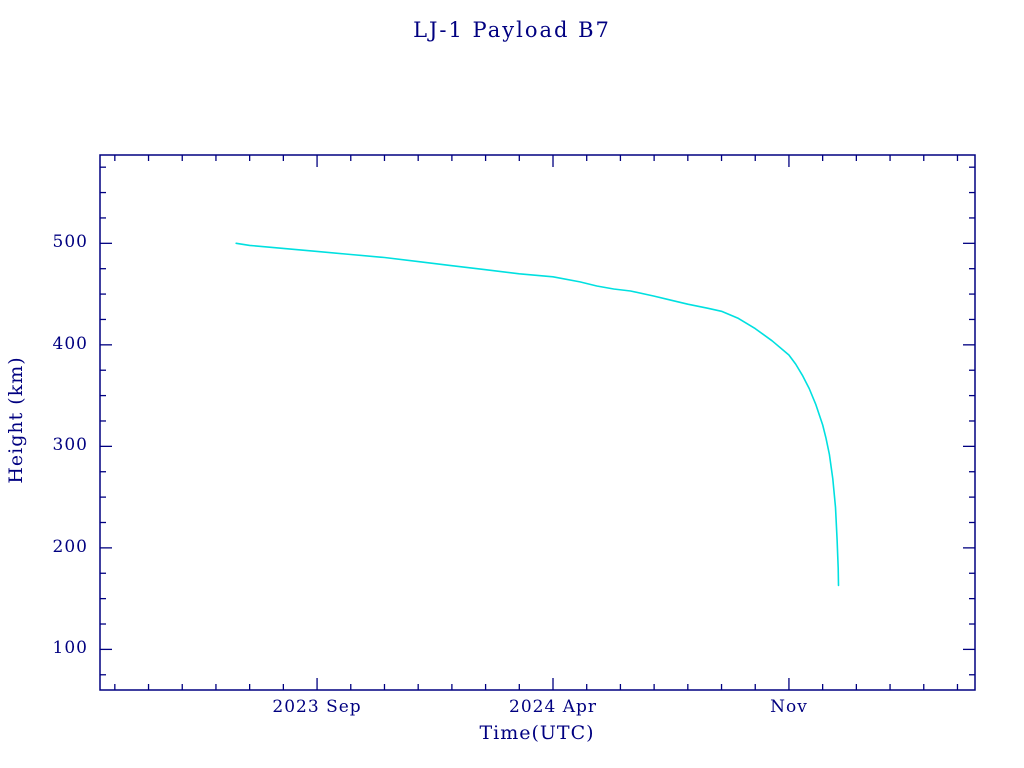 This screenshot has width=1024, height=768. I want to click on x-tick-label: 2024 Apr, so click(553, 707).